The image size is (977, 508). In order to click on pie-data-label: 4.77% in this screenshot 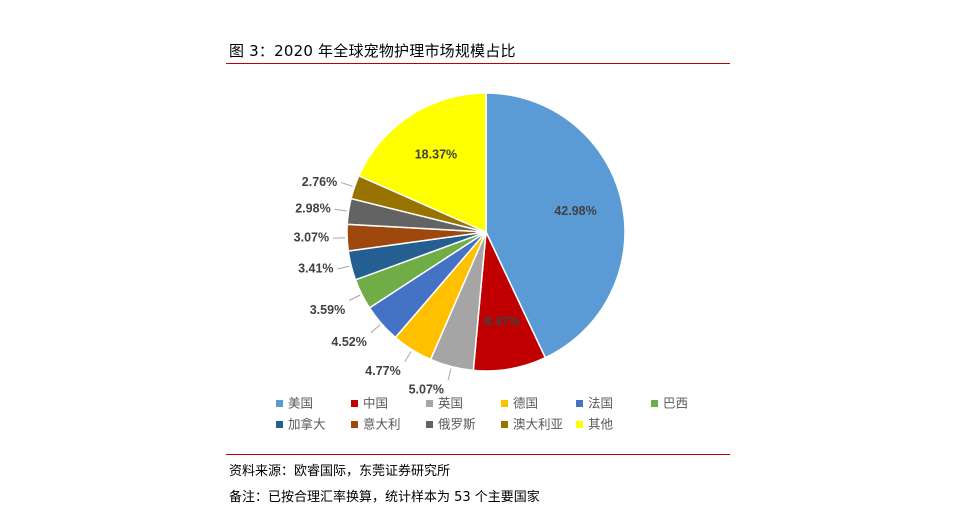, I will do `click(382, 371)`.